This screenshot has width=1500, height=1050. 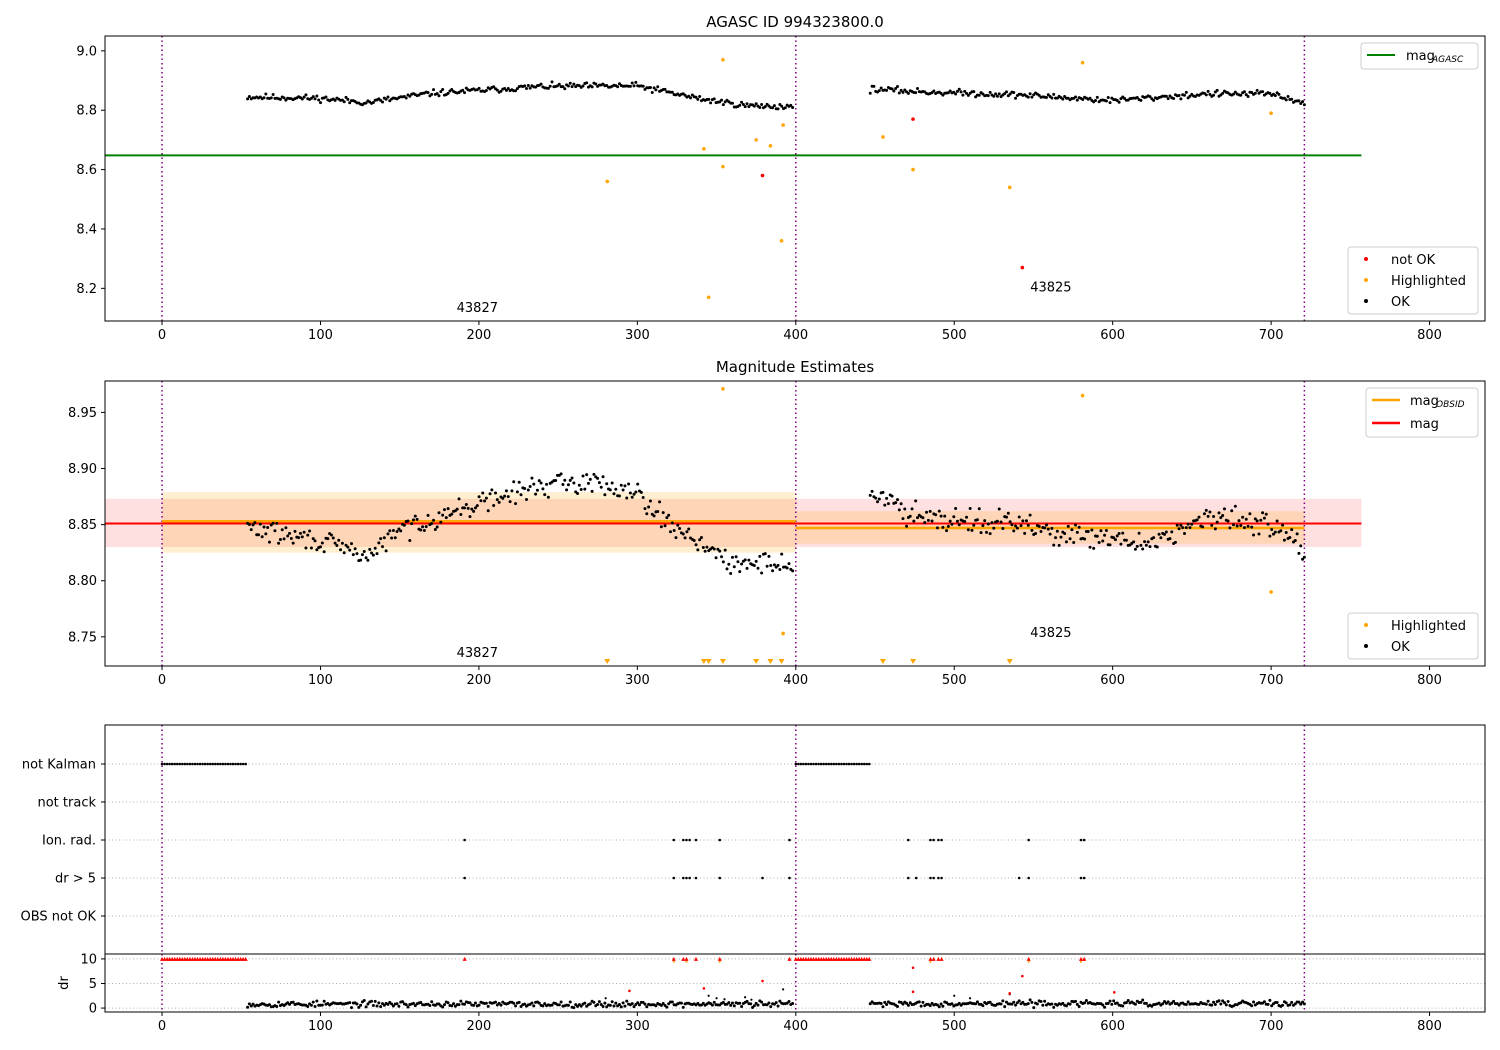 I want to click on flag-row-label: Ion. rad., so click(x=69, y=841).